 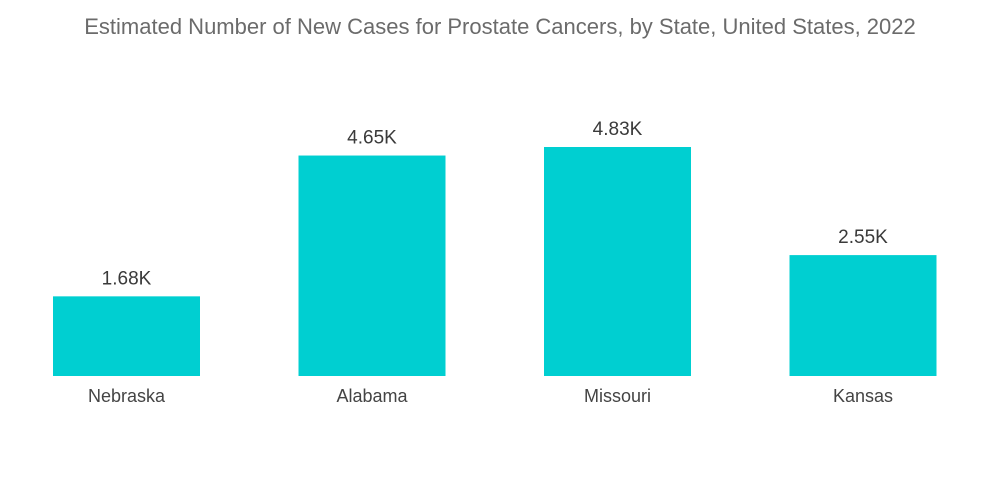 What do you see at coordinates (863, 396) in the screenshot?
I see `category-label-kansas: Kansas` at bounding box center [863, 396].